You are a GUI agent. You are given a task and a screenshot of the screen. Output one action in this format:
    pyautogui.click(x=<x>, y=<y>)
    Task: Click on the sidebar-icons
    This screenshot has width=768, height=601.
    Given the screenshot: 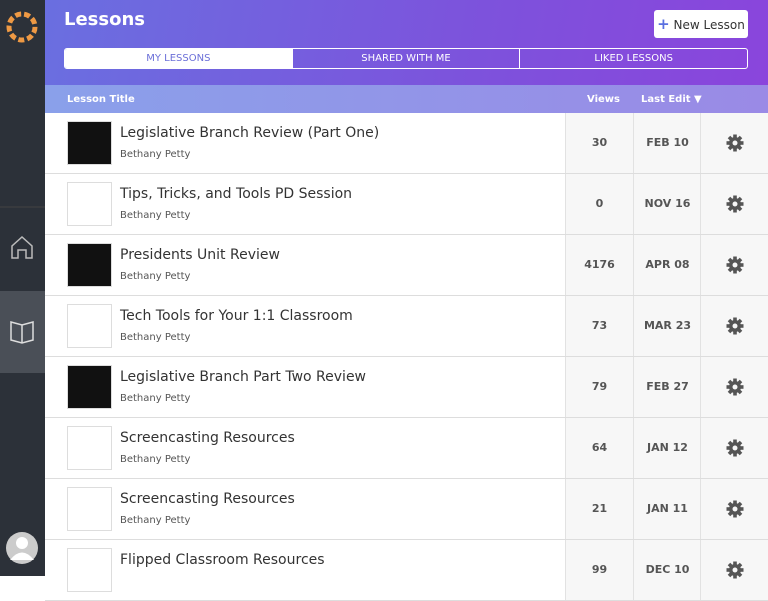 What is the action you would take?
    pyautogui.click(x=22, y=287)
    